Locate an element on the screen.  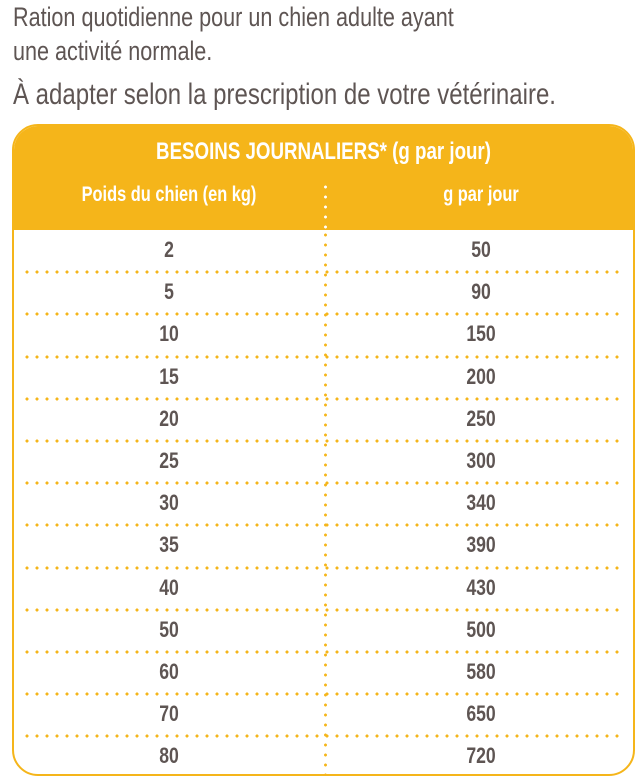
grams-cell: 300 is located at coordinates (481, 460).